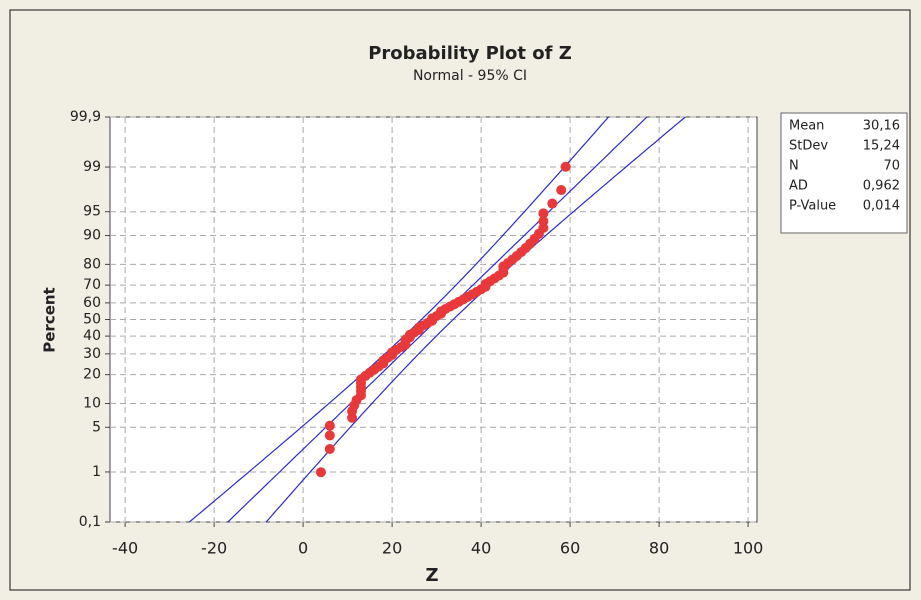 The height and width of the screenshot is (600, 921). Describe the element at coordinates (96, 472) in the screenshot. I see `y-tick-label: 1` at that location.